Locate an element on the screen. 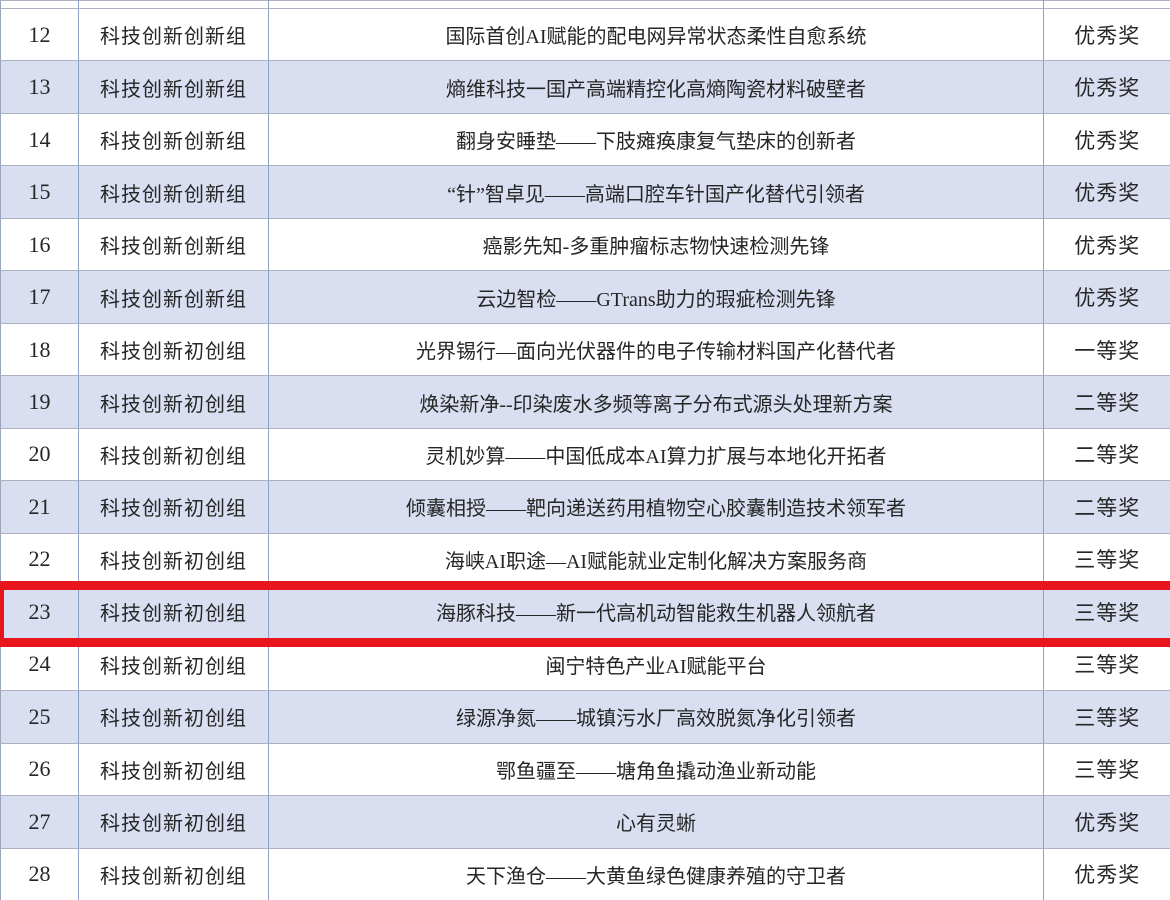  table-row: 12 科技创新创新组 国际首创AI赋能的配电网异常状态柔性自愈系统 优秀奖 is located at coordinates (585, 34).